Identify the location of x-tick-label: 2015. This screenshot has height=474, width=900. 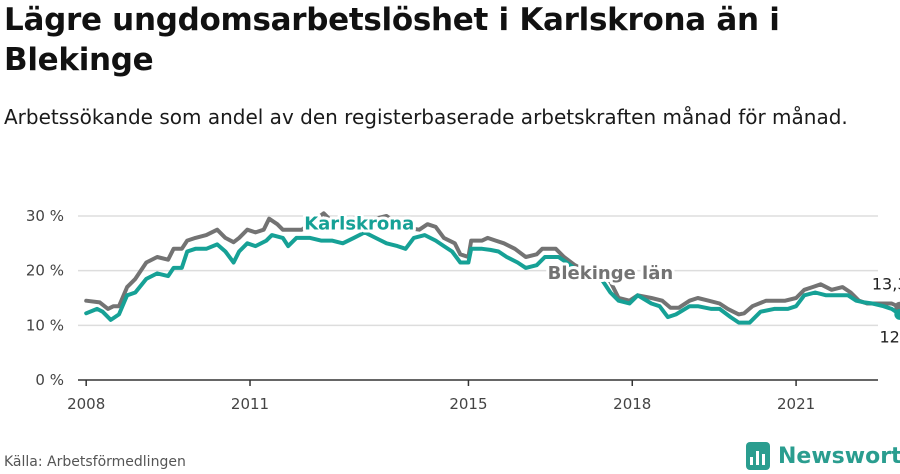
(468, 404).